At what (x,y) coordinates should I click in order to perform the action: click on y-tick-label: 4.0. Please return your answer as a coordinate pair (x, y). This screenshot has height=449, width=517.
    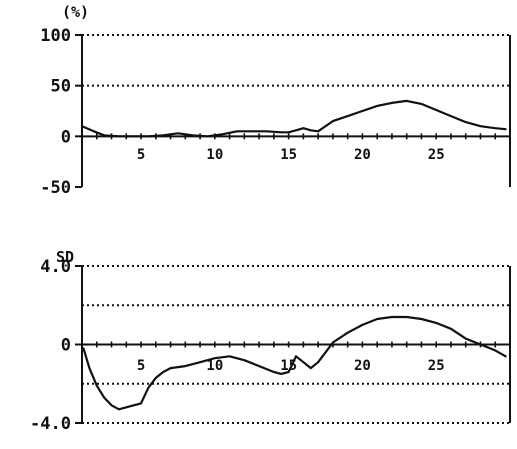
    Looking at the image, I should click on (55, 267).